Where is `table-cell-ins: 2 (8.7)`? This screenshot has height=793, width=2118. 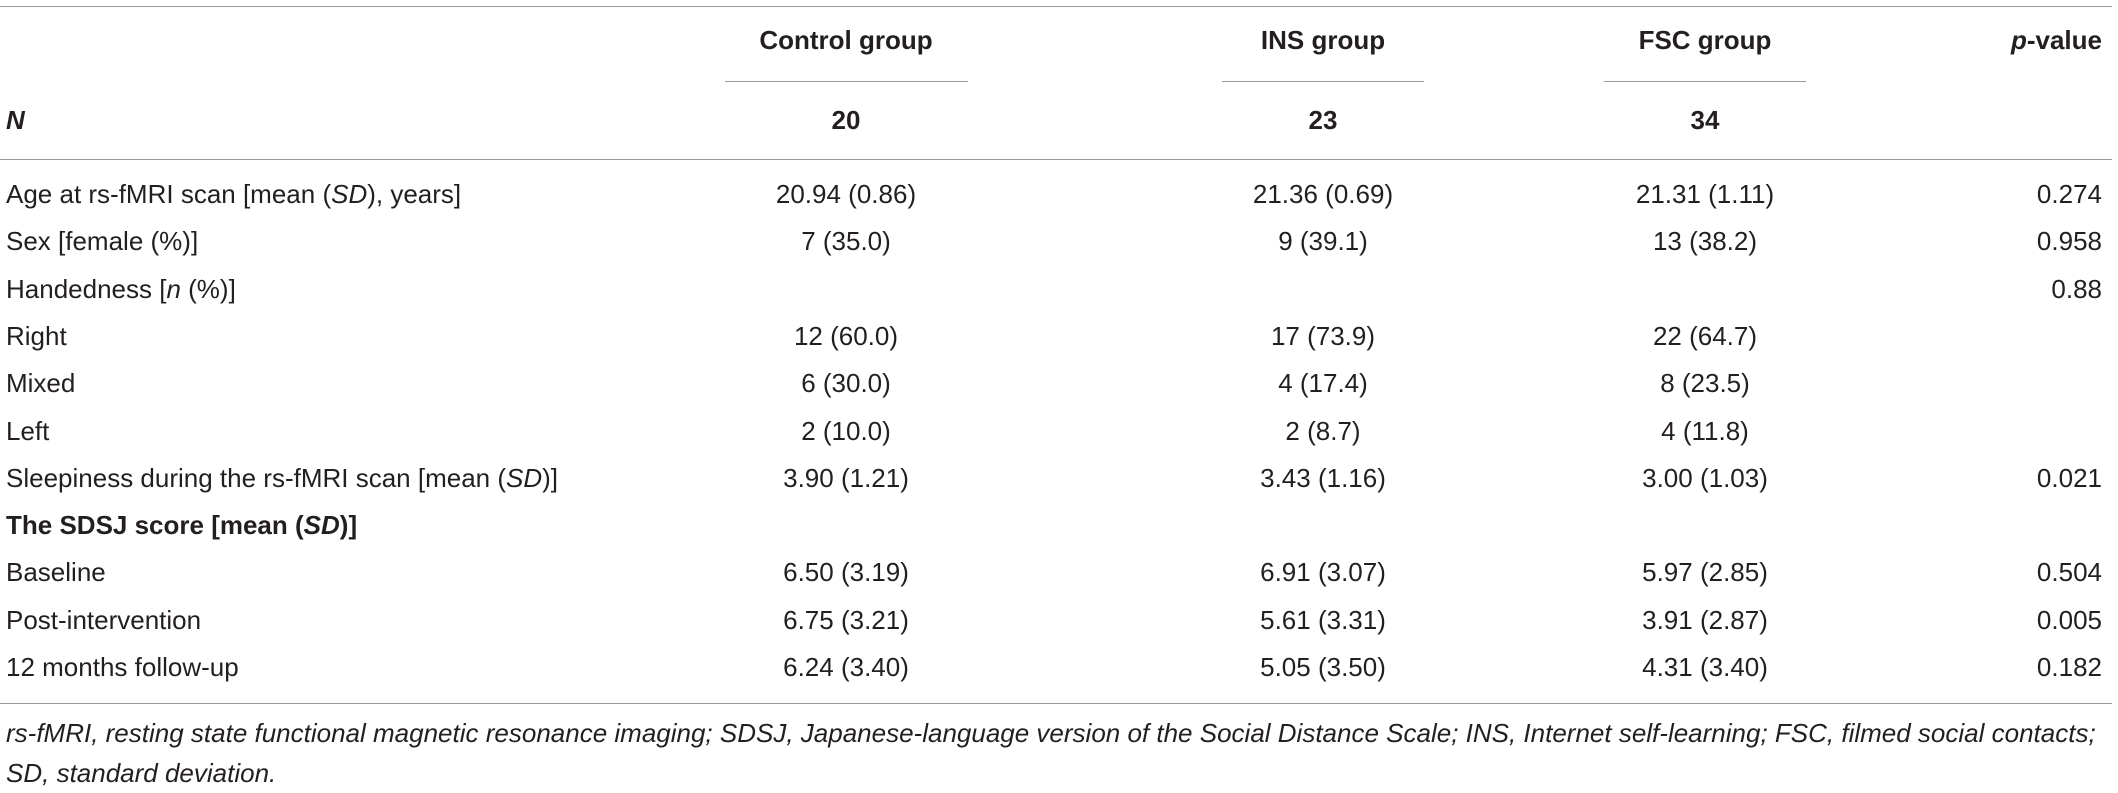
table-cell-ins: 2 (8.7) is located at coordinates (1323, 431).